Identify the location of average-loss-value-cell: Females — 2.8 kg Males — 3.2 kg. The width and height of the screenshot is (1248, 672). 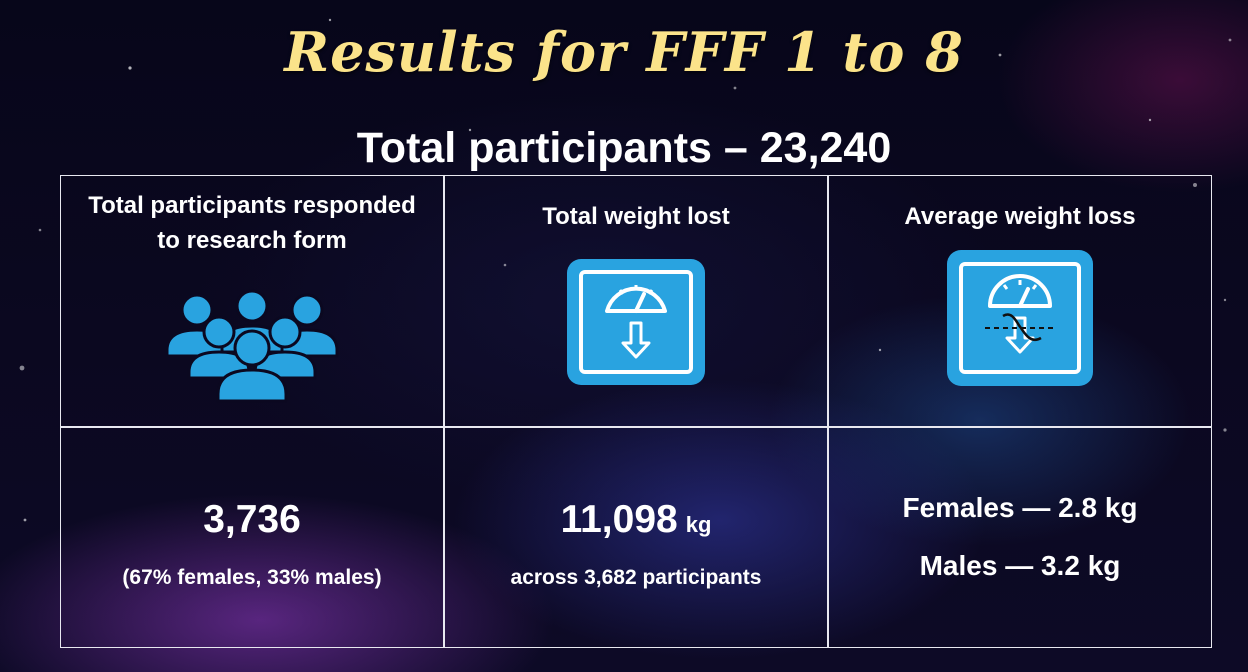
(1020, 537).